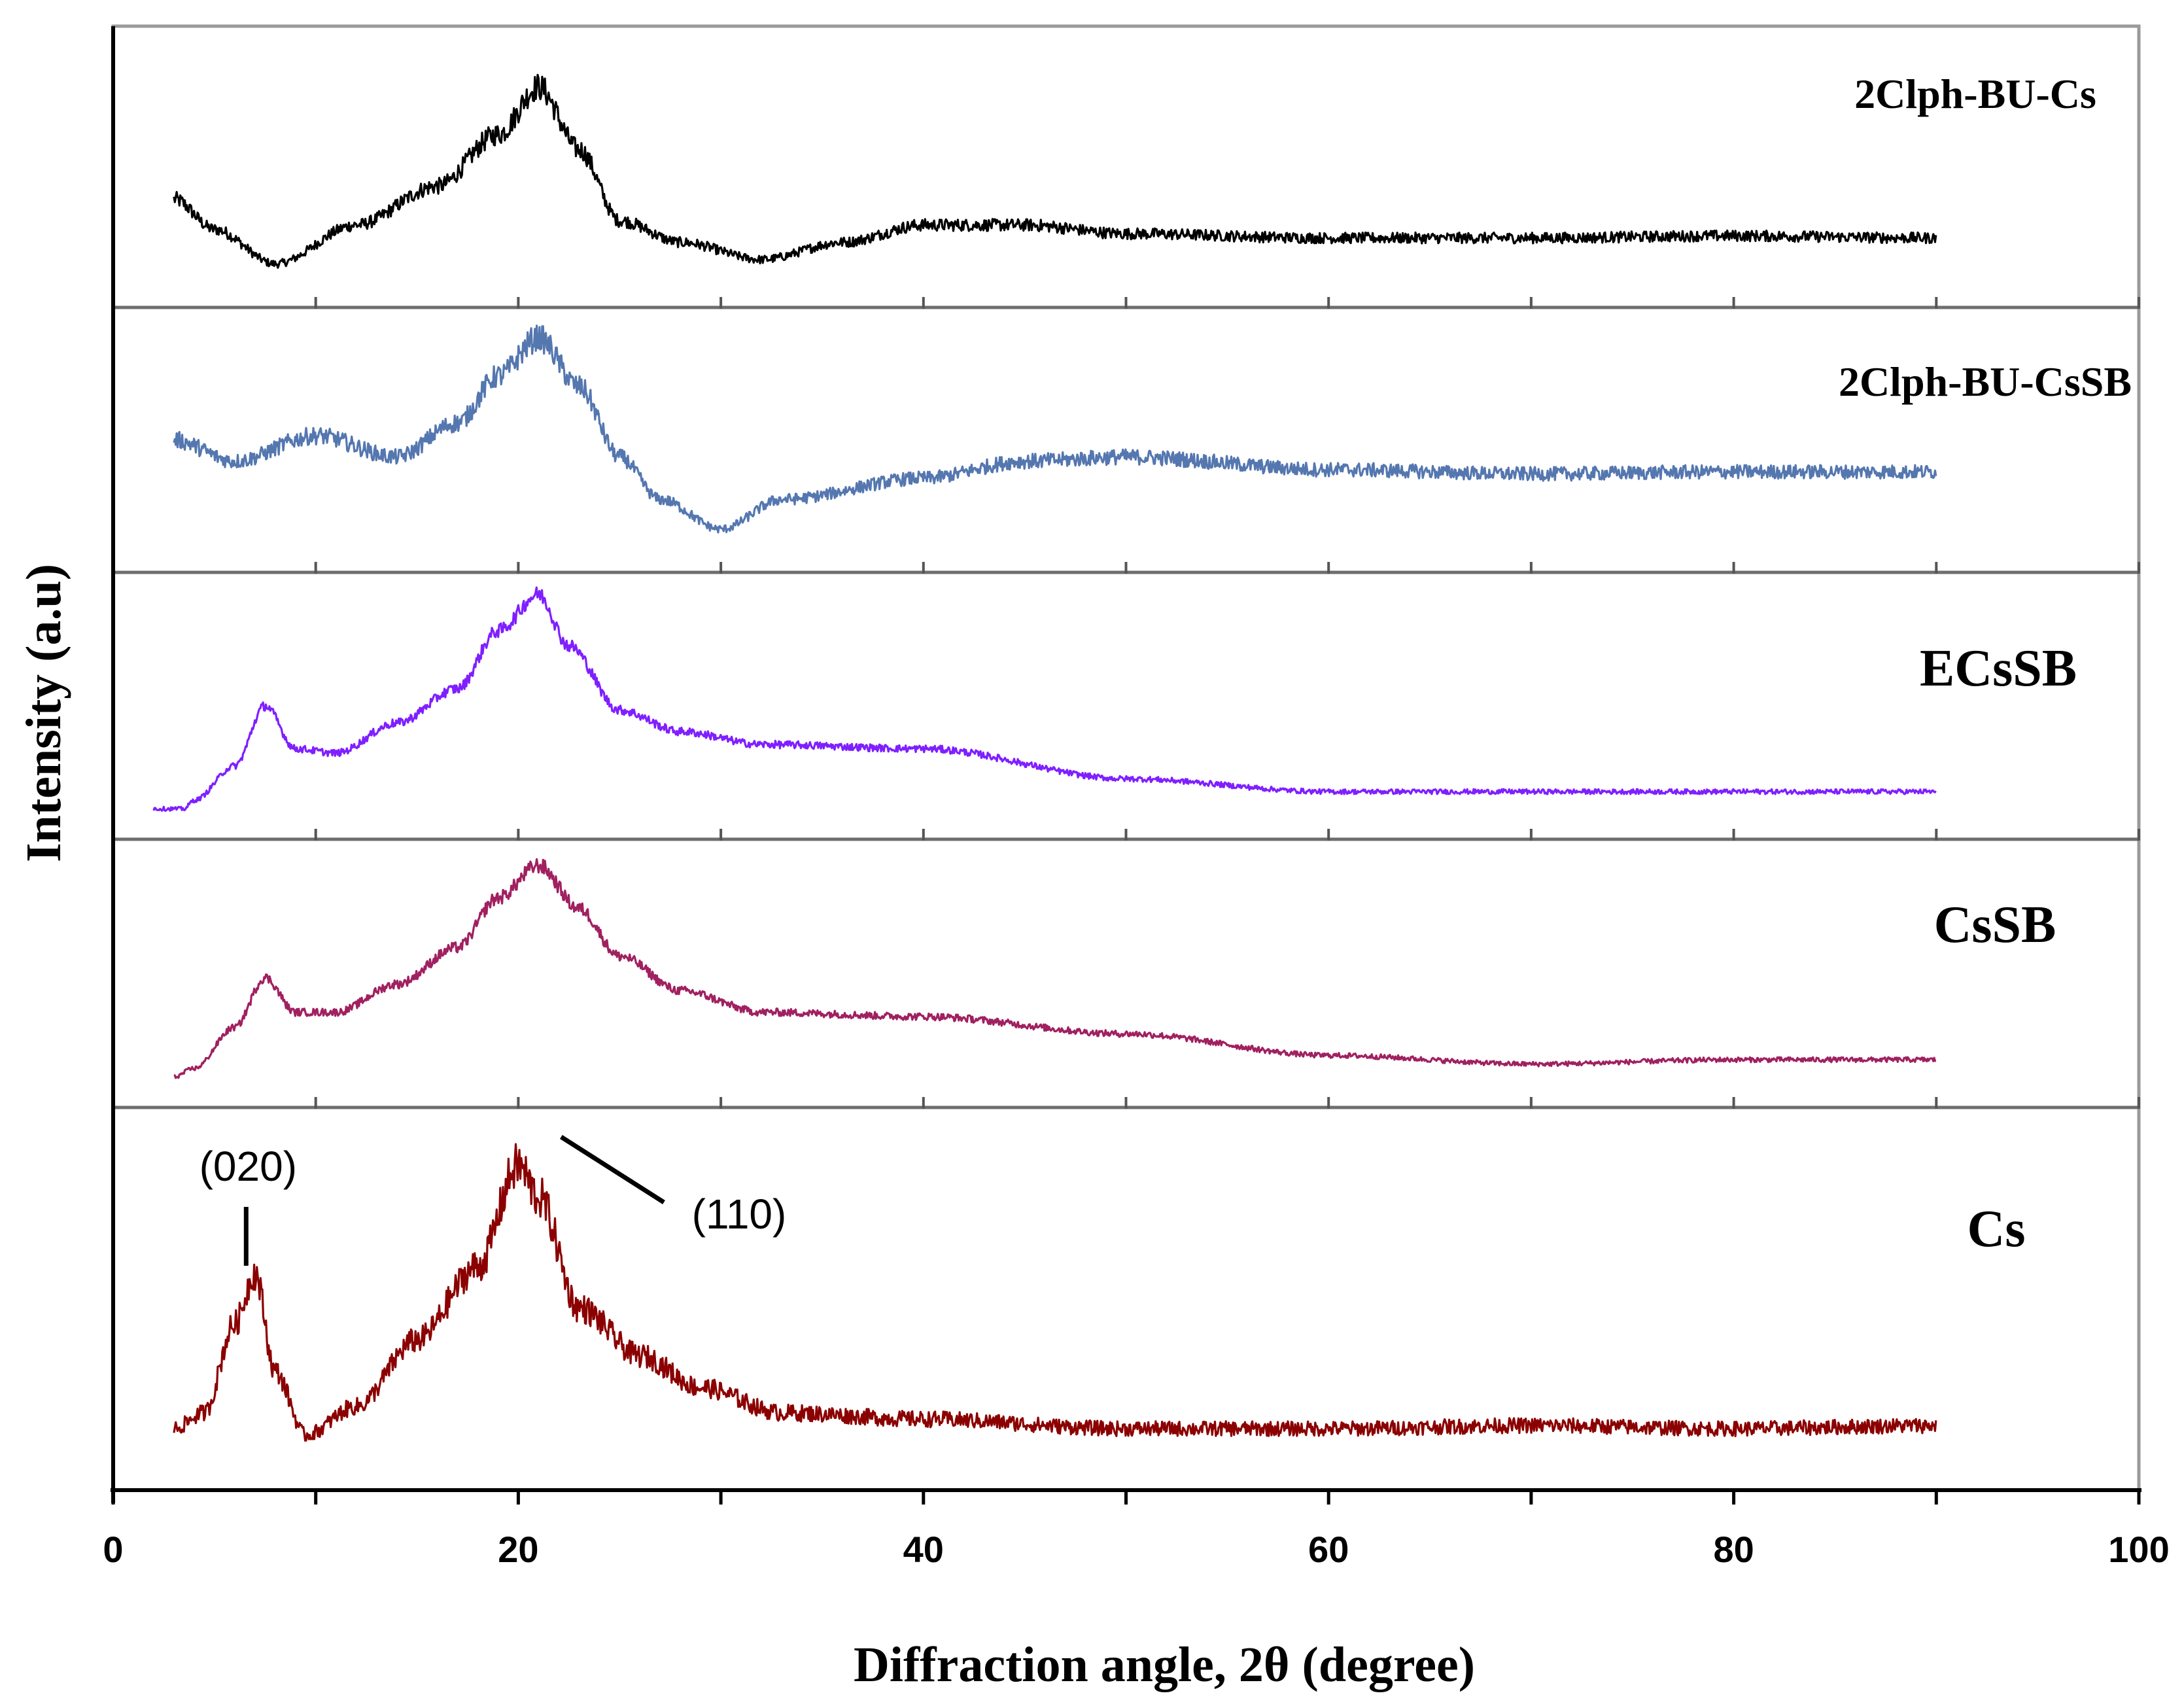 This screenshot has height=1706, width=2184. Describe the element at coordinates (1055, 171) in the screenshot. I see `series-line-2clph-bu-cs` at that location.